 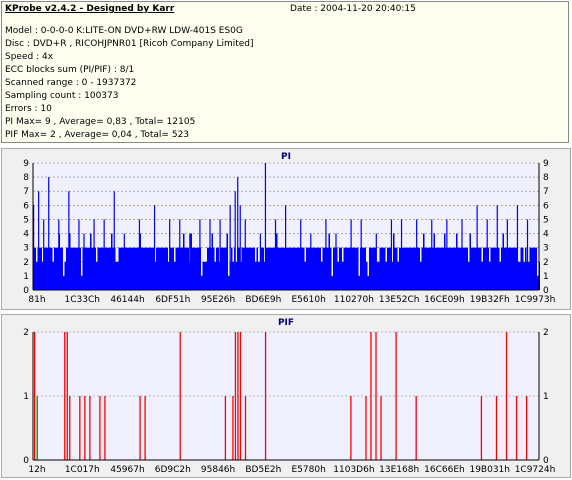 I want to click on x-tick-label: 1C33Ch, so click(x=82, y=300).